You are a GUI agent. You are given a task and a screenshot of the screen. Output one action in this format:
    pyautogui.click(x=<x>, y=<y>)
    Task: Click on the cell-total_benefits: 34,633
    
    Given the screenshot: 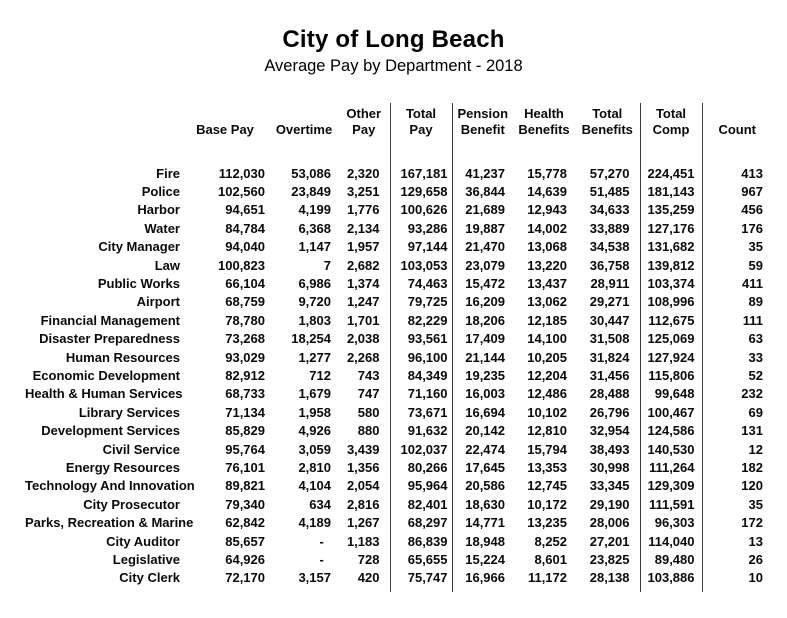 What is the action you would take?
    pyautogui.click(x=608, y=210)
    